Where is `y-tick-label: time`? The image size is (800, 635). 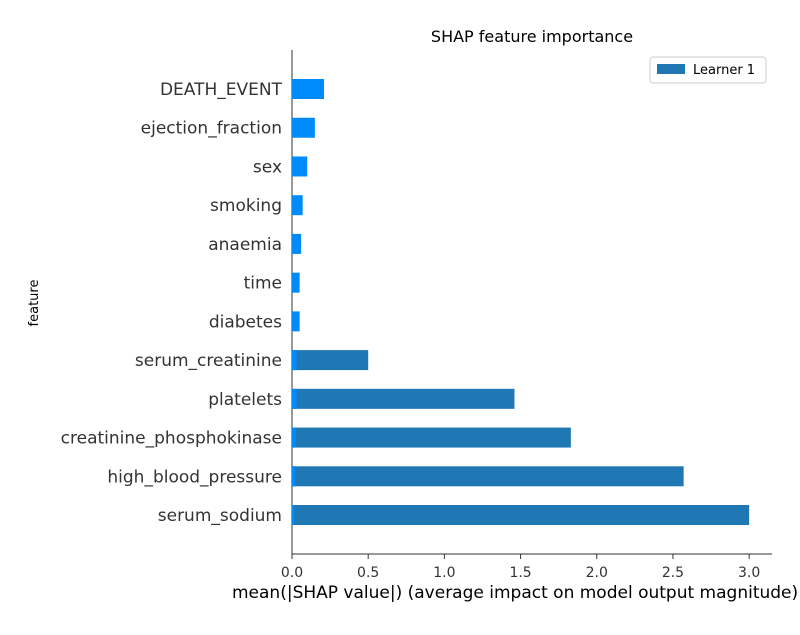 y-tick-label: time is located at coordinates (263, 284).